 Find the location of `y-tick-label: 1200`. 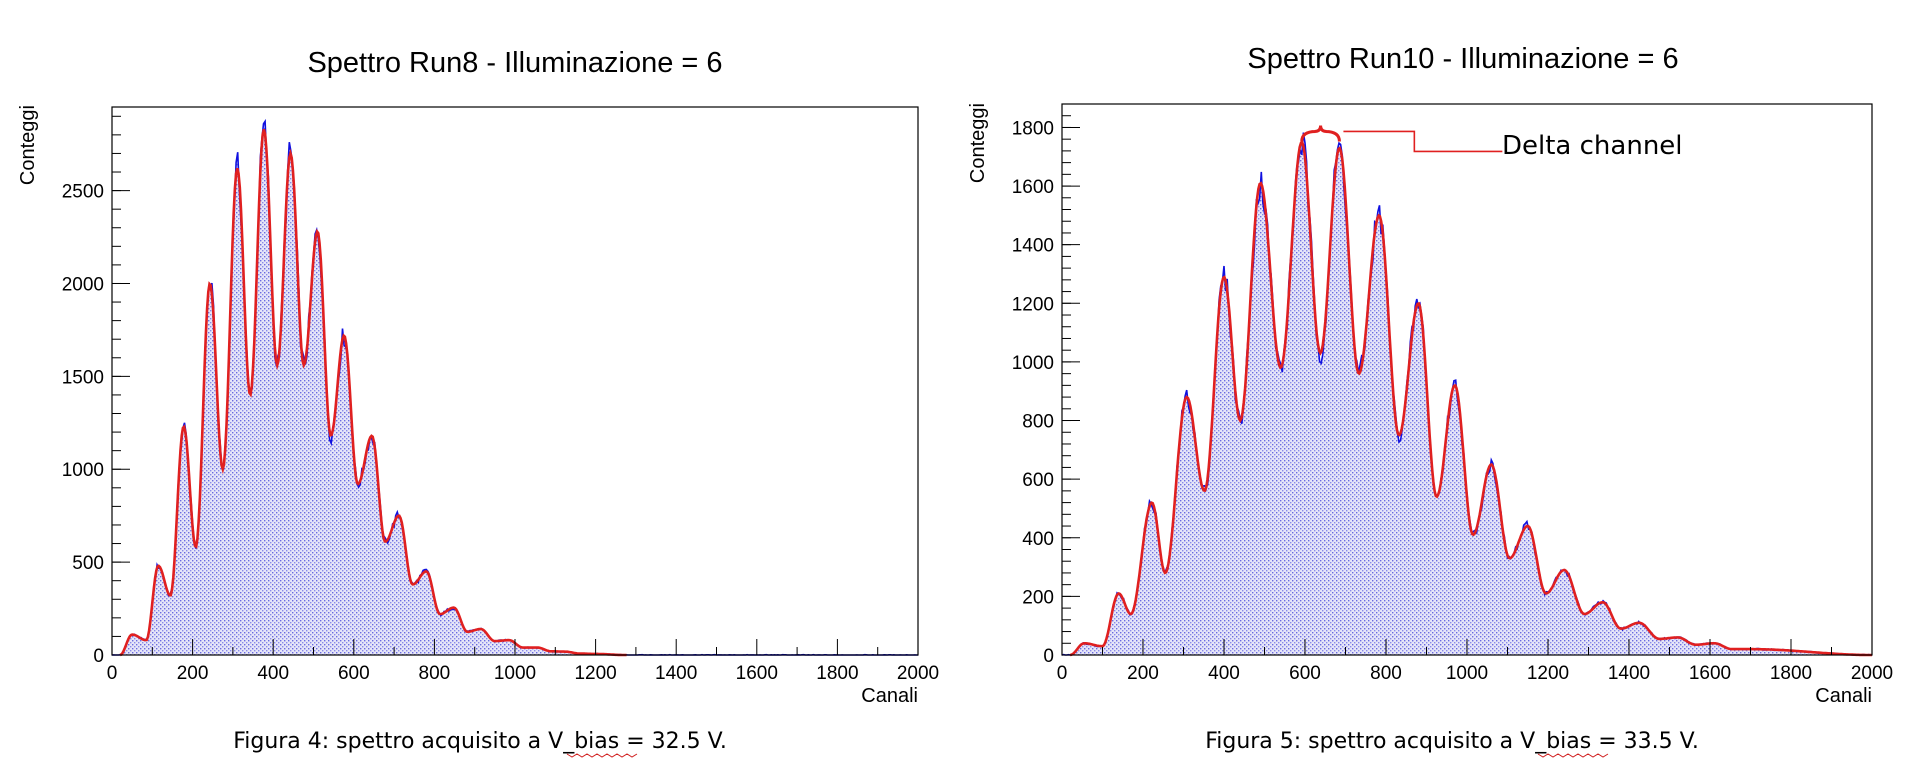

y-tick-label: 1200 is located at coordinates (1033, 304).